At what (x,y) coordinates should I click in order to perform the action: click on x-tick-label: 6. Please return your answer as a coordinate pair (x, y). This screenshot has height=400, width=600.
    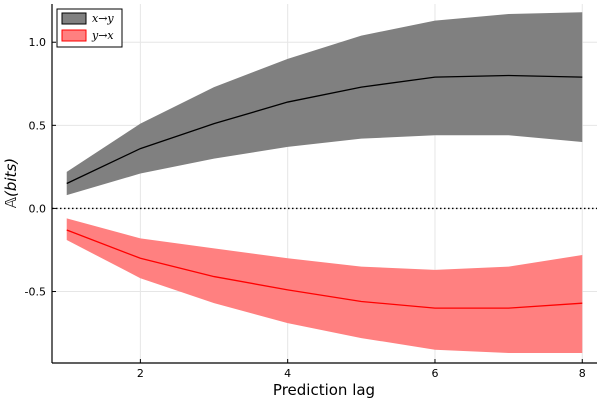
    Looking at the image, I should click on (434, 373).